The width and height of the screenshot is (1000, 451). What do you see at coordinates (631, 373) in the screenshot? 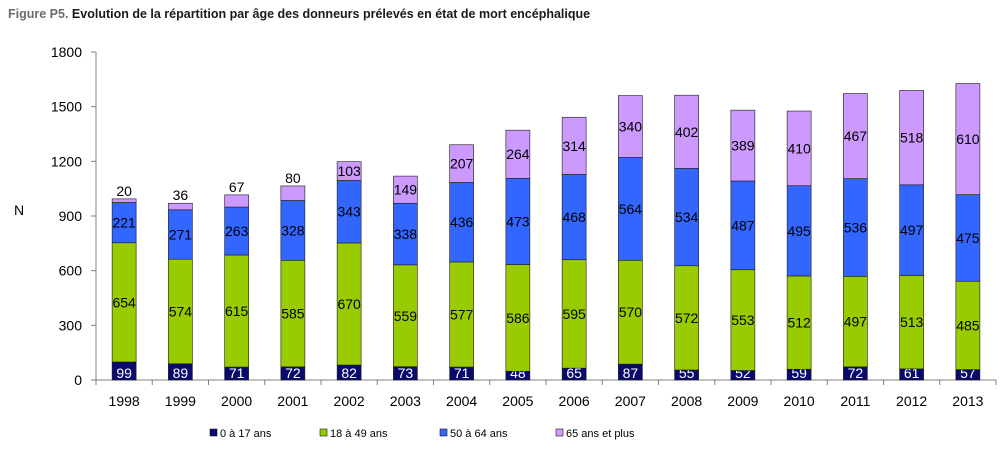
I see `data-label: 87` at bounding box center [631, 373].